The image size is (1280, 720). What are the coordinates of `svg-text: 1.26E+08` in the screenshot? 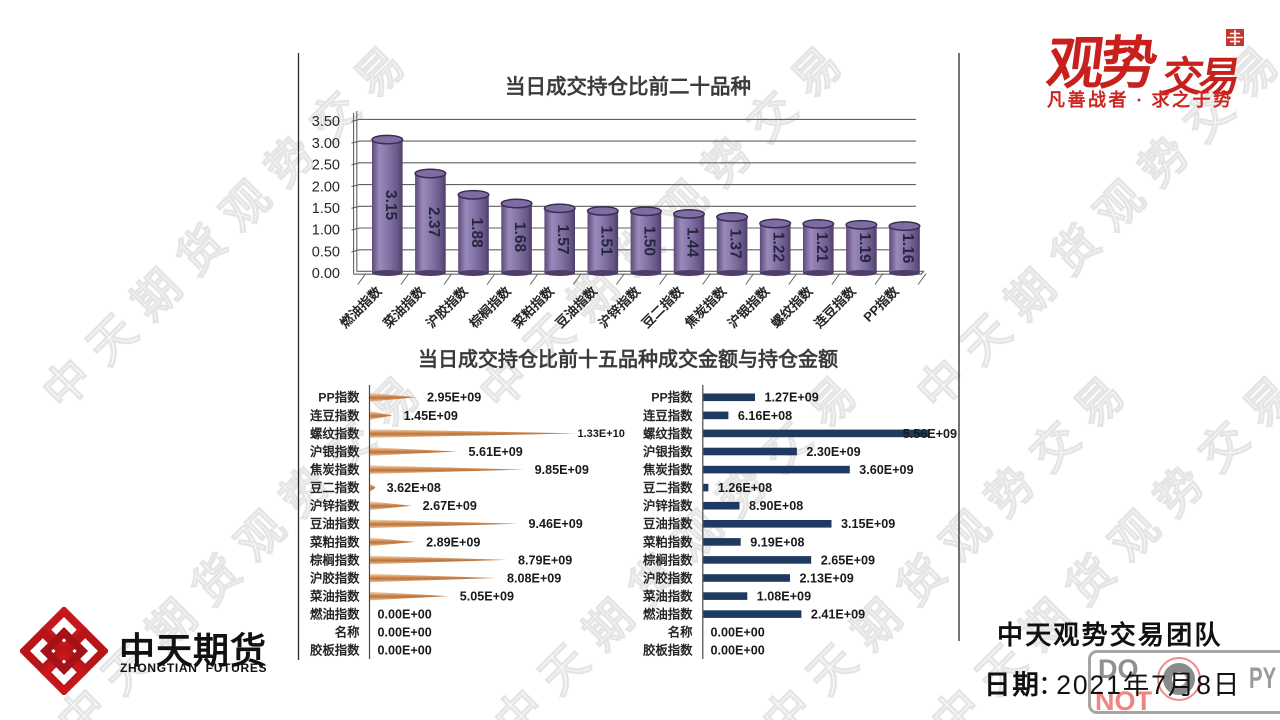 It's located at (745, 488).